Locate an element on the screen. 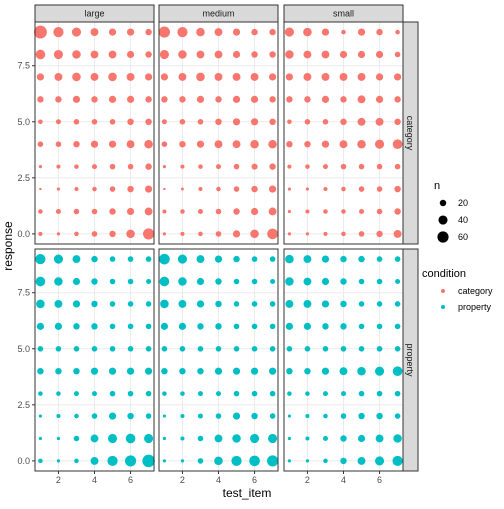 The image size is (504, 509). y-tick-label: 2.5 is located at coordinates (23, 178).